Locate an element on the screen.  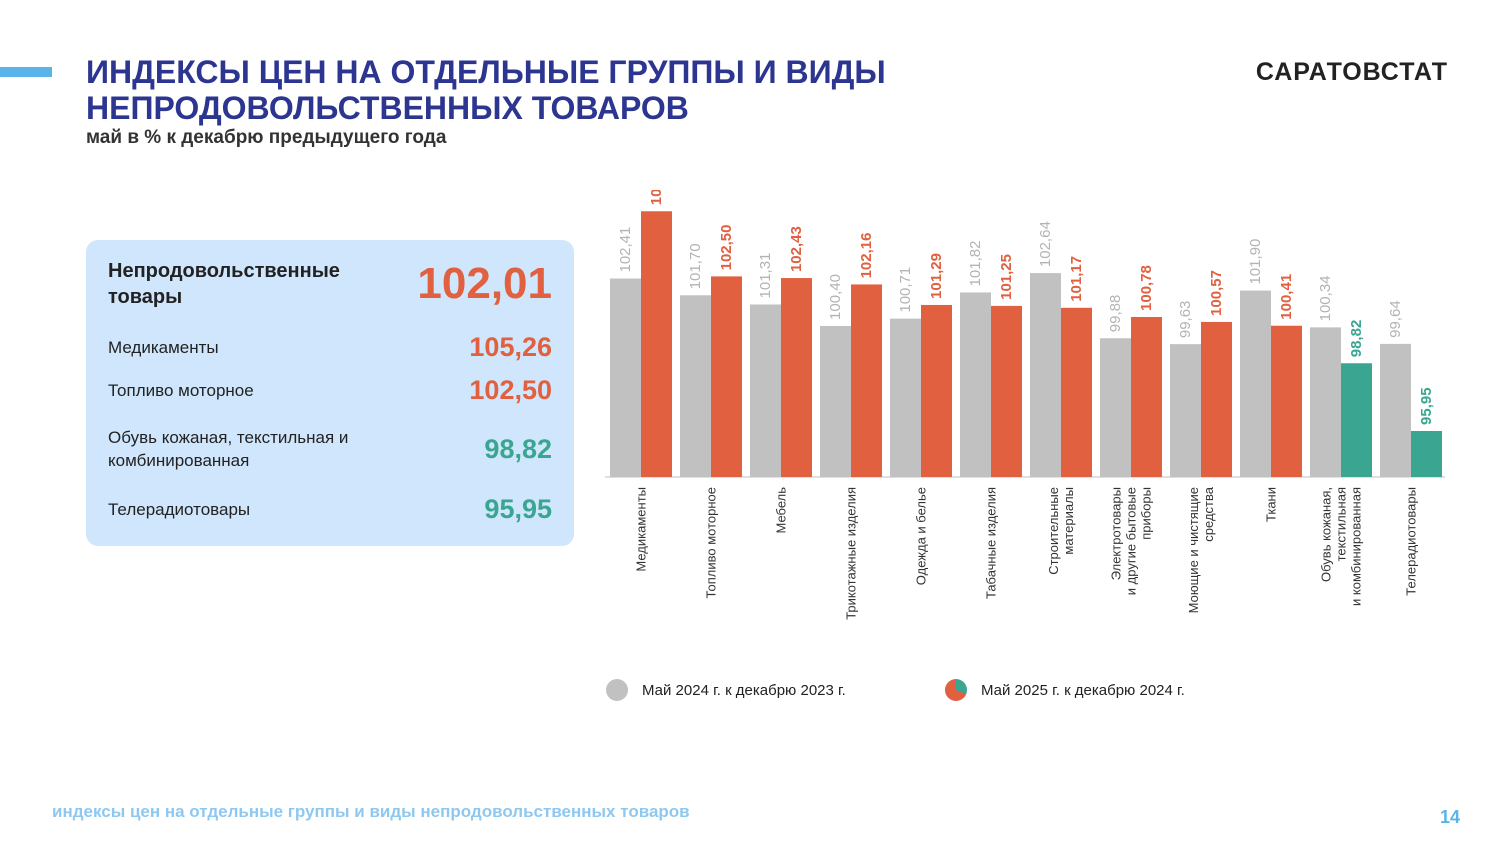
data-label-2024: 101,70 is located at coordinates (695, 266).